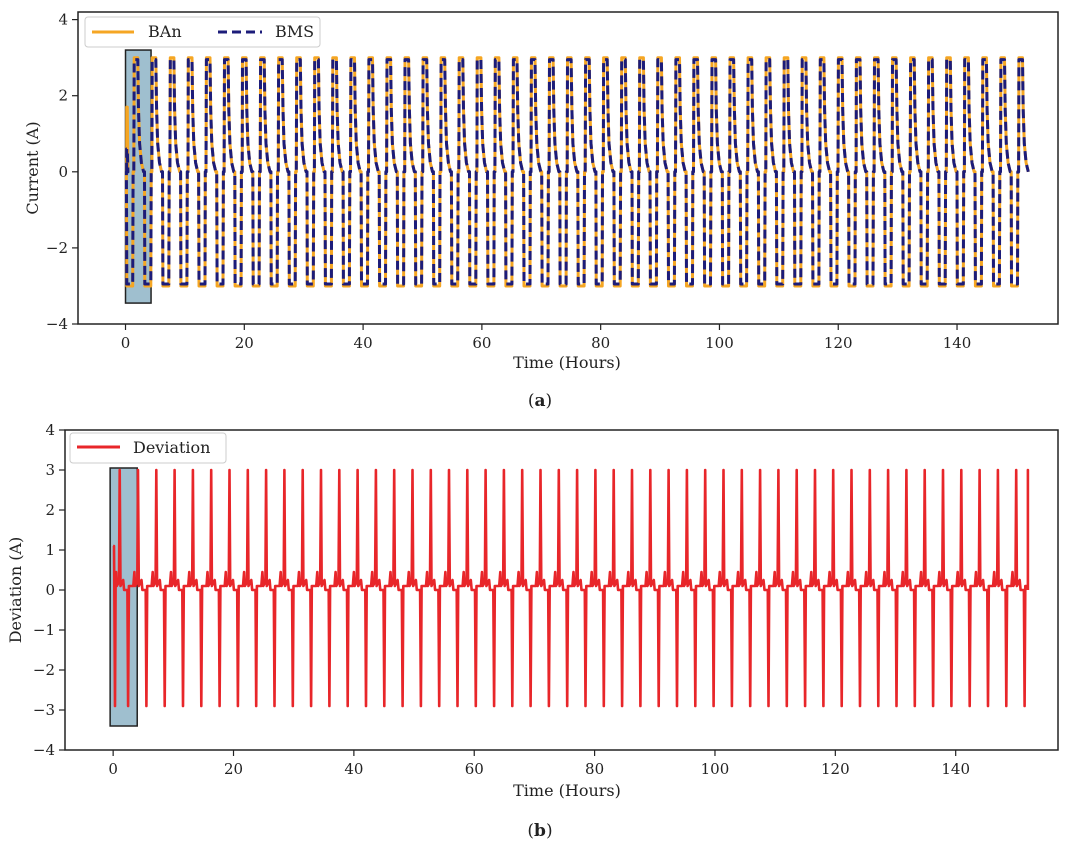  Describe the element at coordinates (44, 630) in the screenshot. I see `y-tick-label: −1` at that location.